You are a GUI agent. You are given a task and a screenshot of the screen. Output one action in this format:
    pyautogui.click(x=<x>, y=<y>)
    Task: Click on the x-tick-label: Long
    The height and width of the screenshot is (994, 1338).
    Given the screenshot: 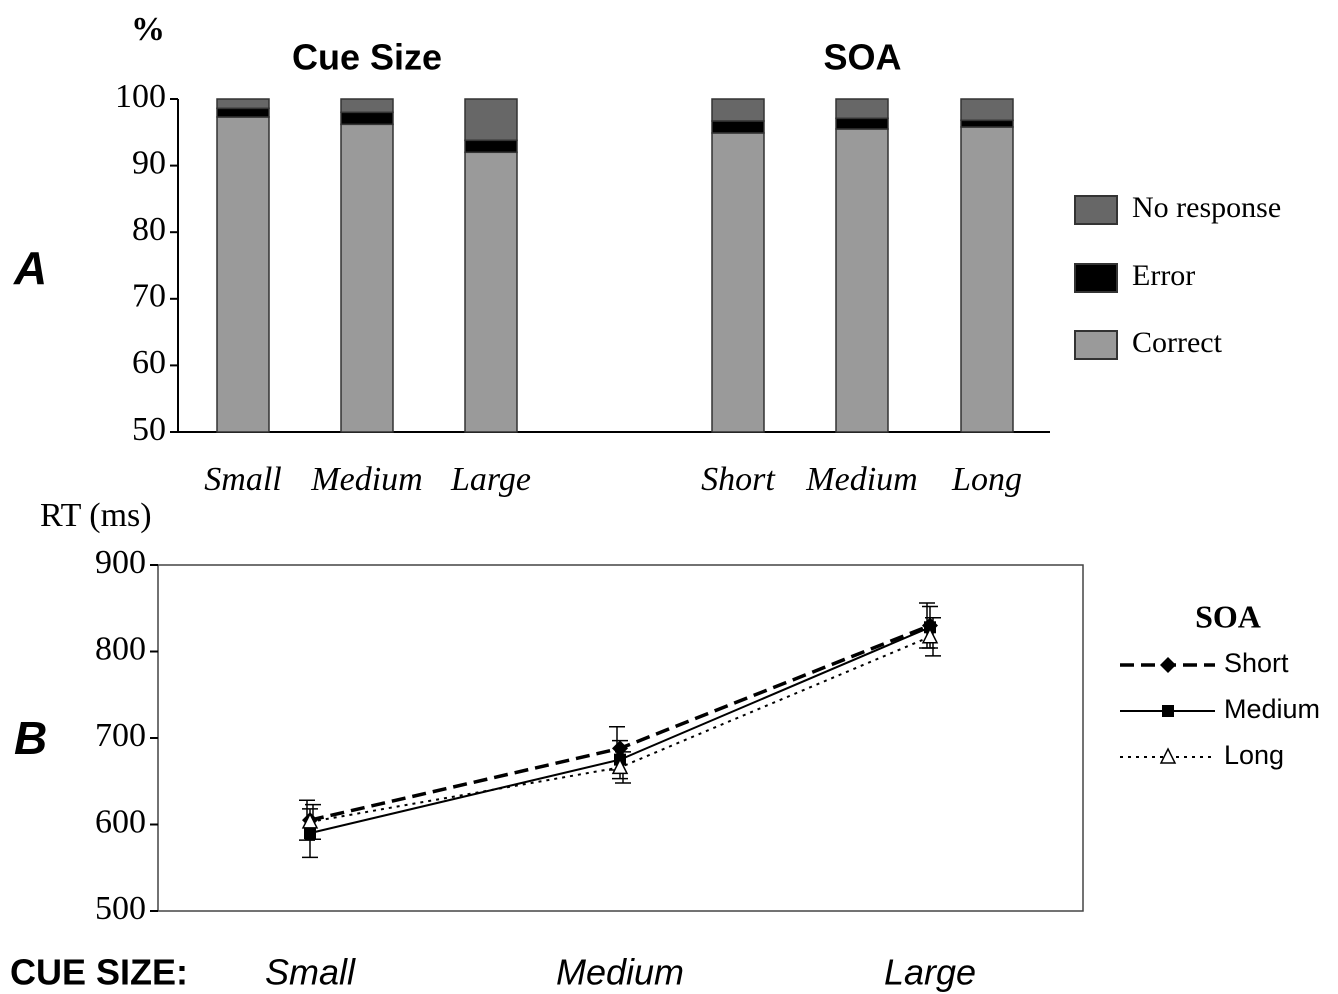 What is the action you would take?
    pyautogui.click(x=986, y=479)
    